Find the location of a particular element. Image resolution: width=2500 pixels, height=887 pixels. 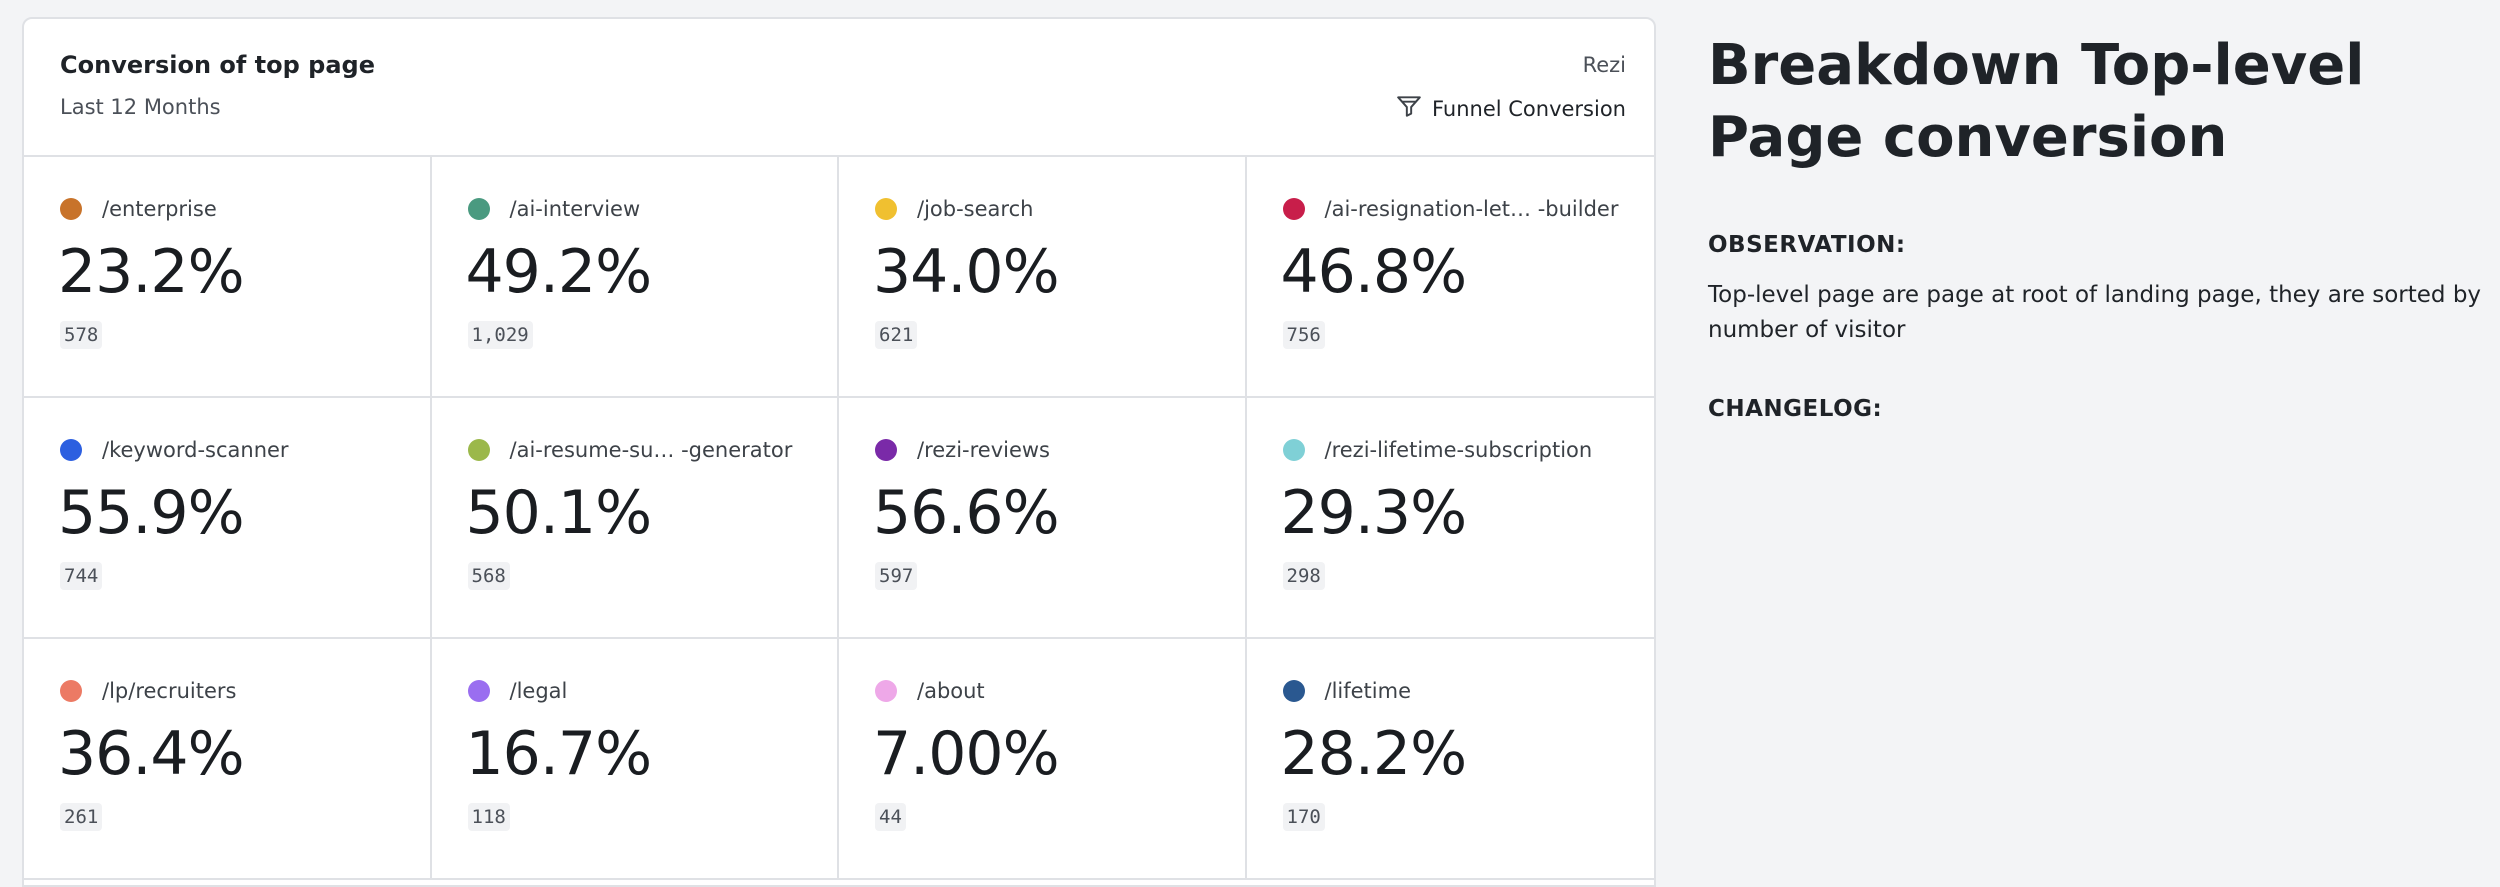

card-title: Conversion of top page is located at coordinates (217, 65).